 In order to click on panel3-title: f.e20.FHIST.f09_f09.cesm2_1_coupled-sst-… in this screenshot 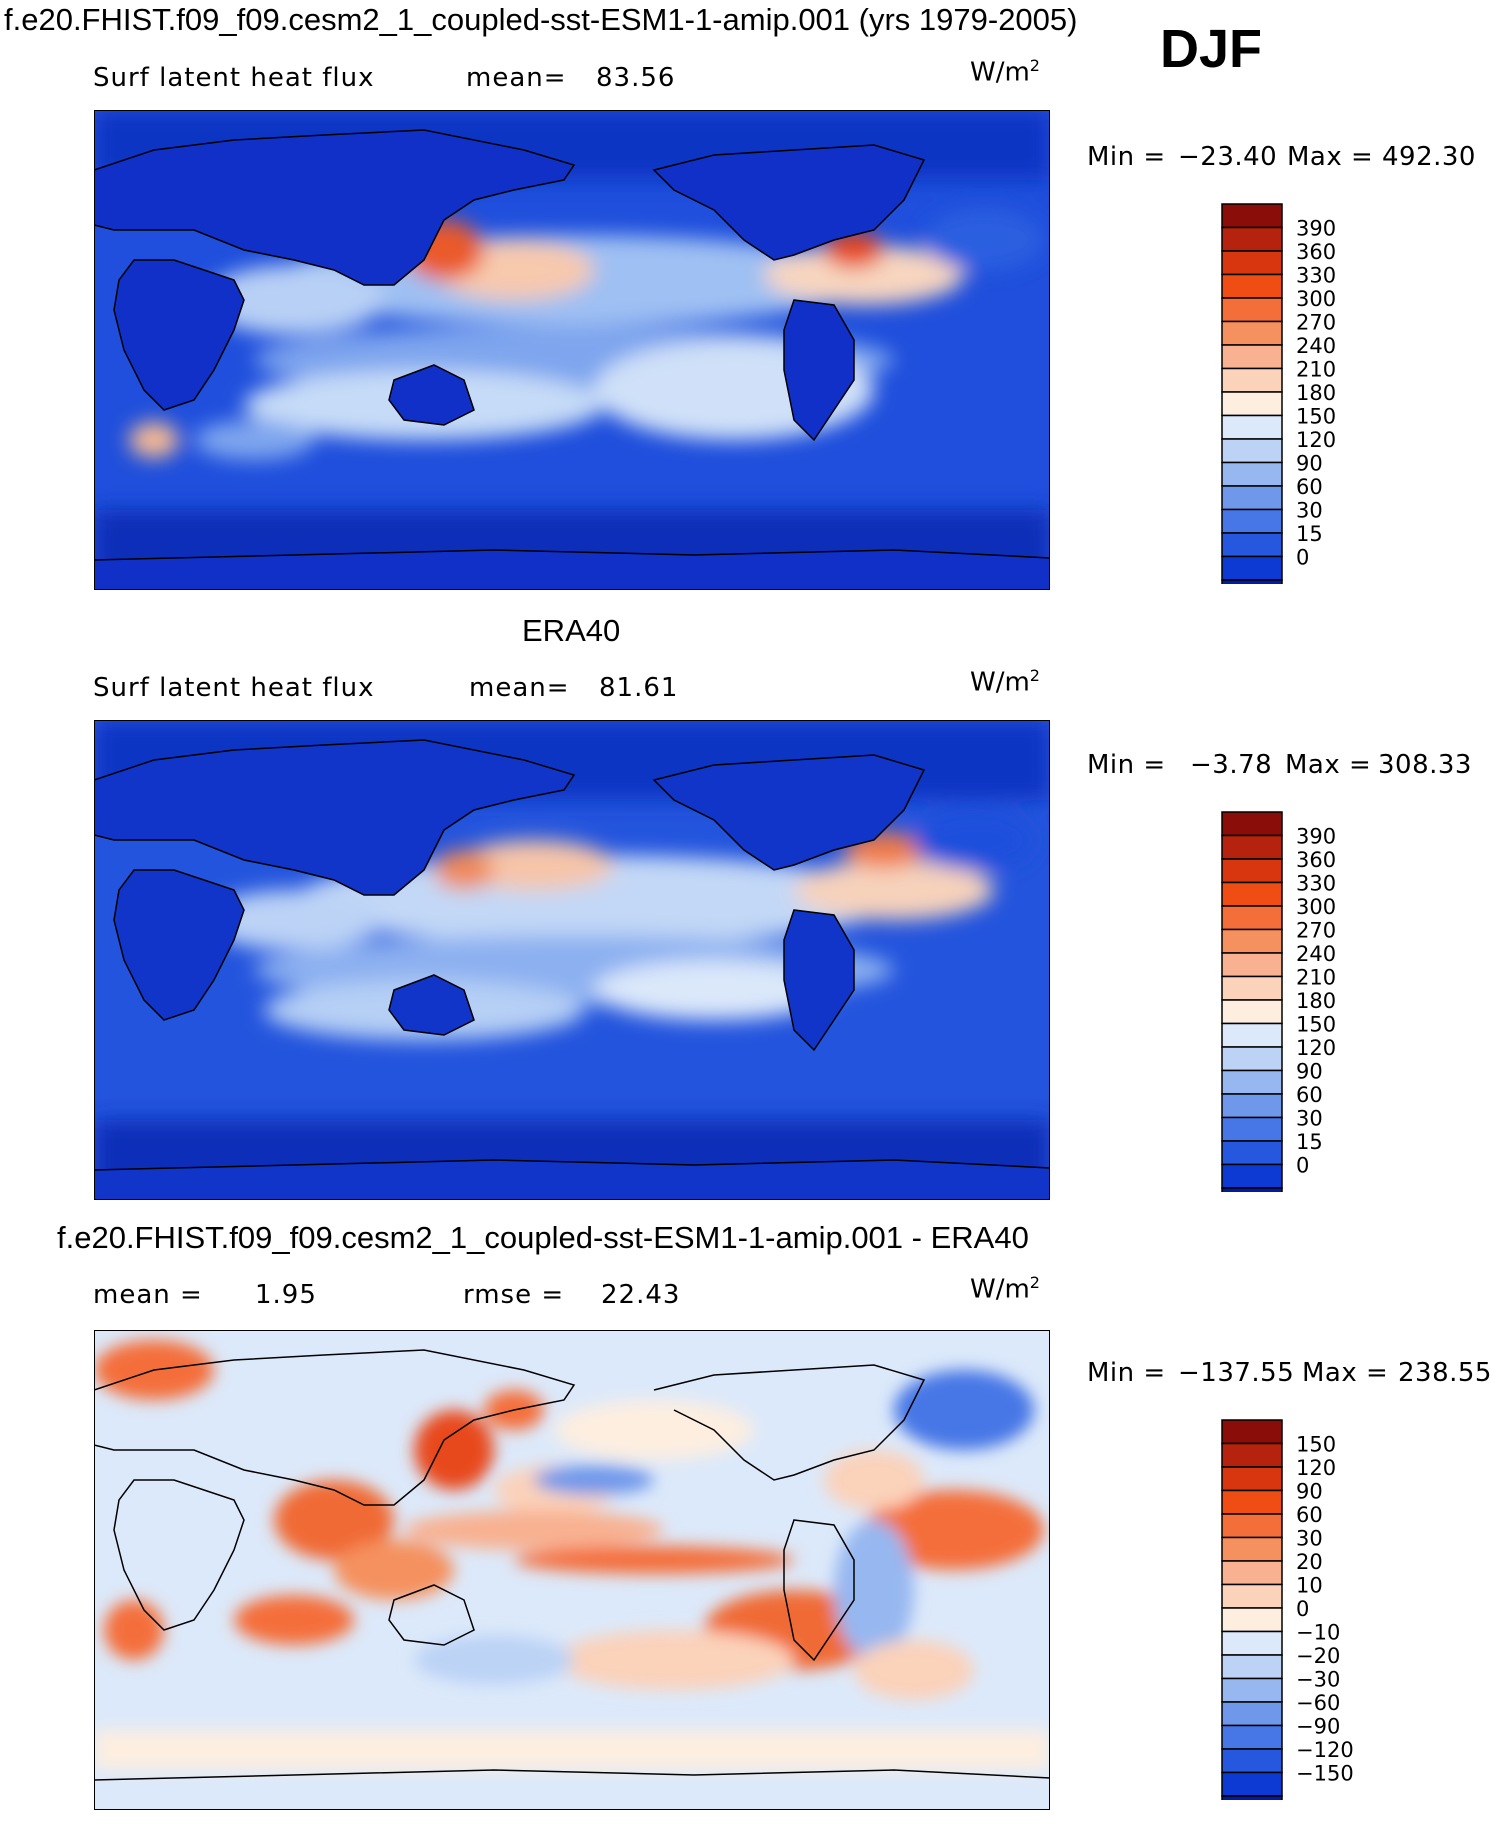, I will do `click(543, 1237)`.